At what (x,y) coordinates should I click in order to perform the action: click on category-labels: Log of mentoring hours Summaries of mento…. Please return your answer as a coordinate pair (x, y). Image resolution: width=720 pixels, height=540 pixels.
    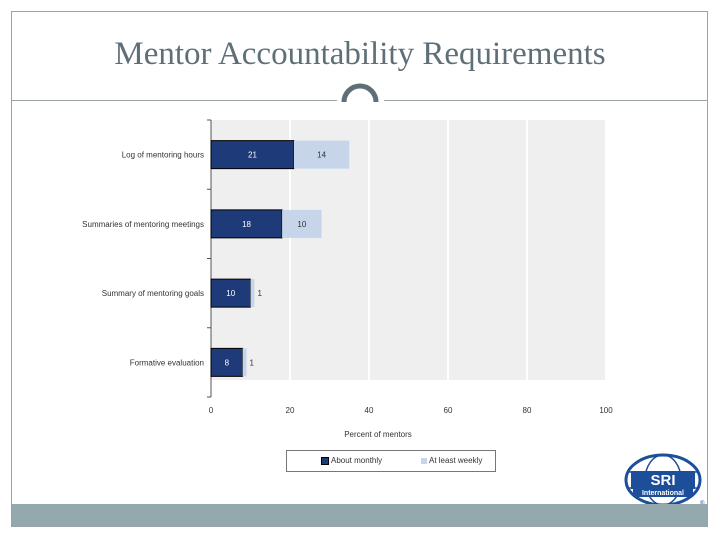
    Looking at the image, I should click on (143, 259).